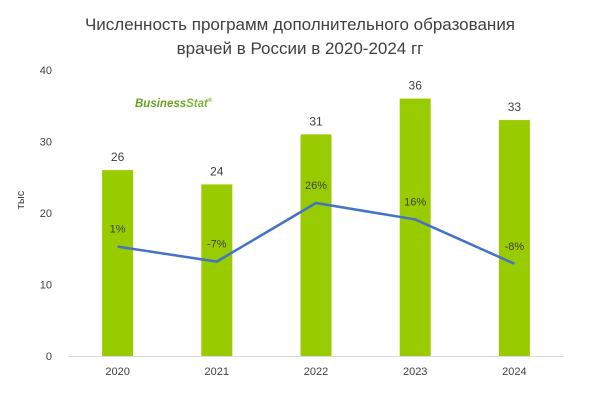 Image resolution: width=589 pixels, height=400 pixels. What do you see at coordinates (117, 372) in the screenshot?
I see `x-tick-label: 2020` at bounding box center [117, 372].